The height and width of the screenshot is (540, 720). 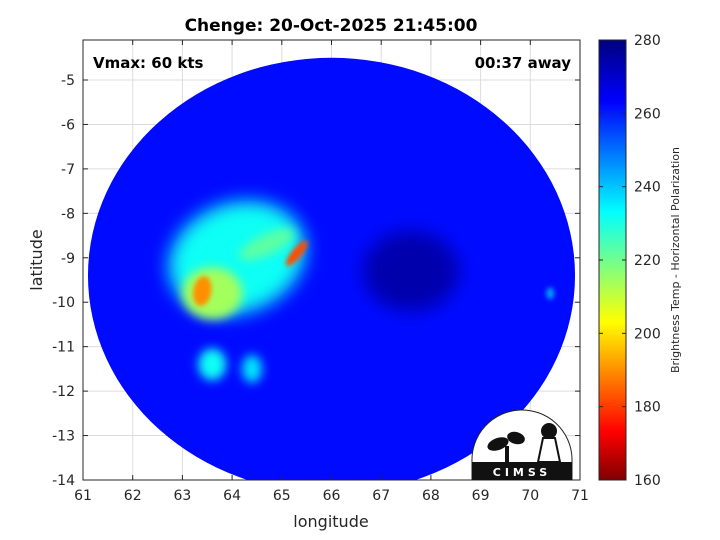 I want to click on colorbar-tick-label: 240, so click(x=647, y=188).